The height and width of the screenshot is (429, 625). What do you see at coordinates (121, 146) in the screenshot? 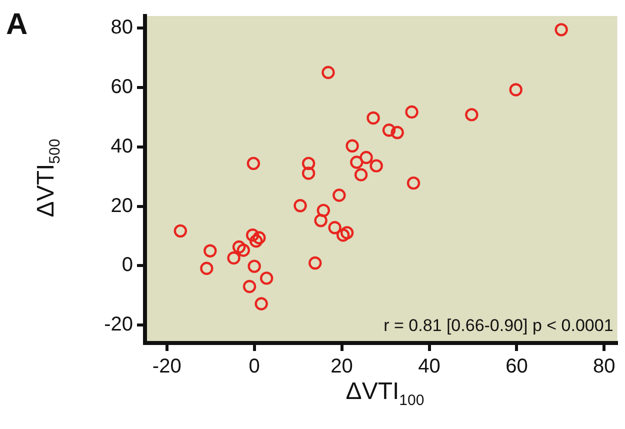
I see `y-tick-label: 40` at bounding box center [121, 146].